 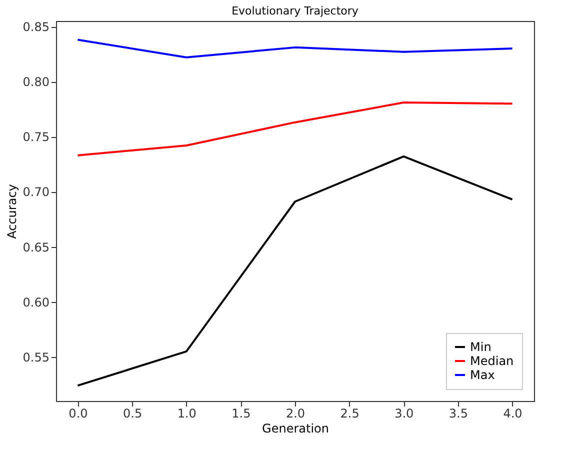 I want to click on y-tick-label: 0.85, so click(x=36, y=27).